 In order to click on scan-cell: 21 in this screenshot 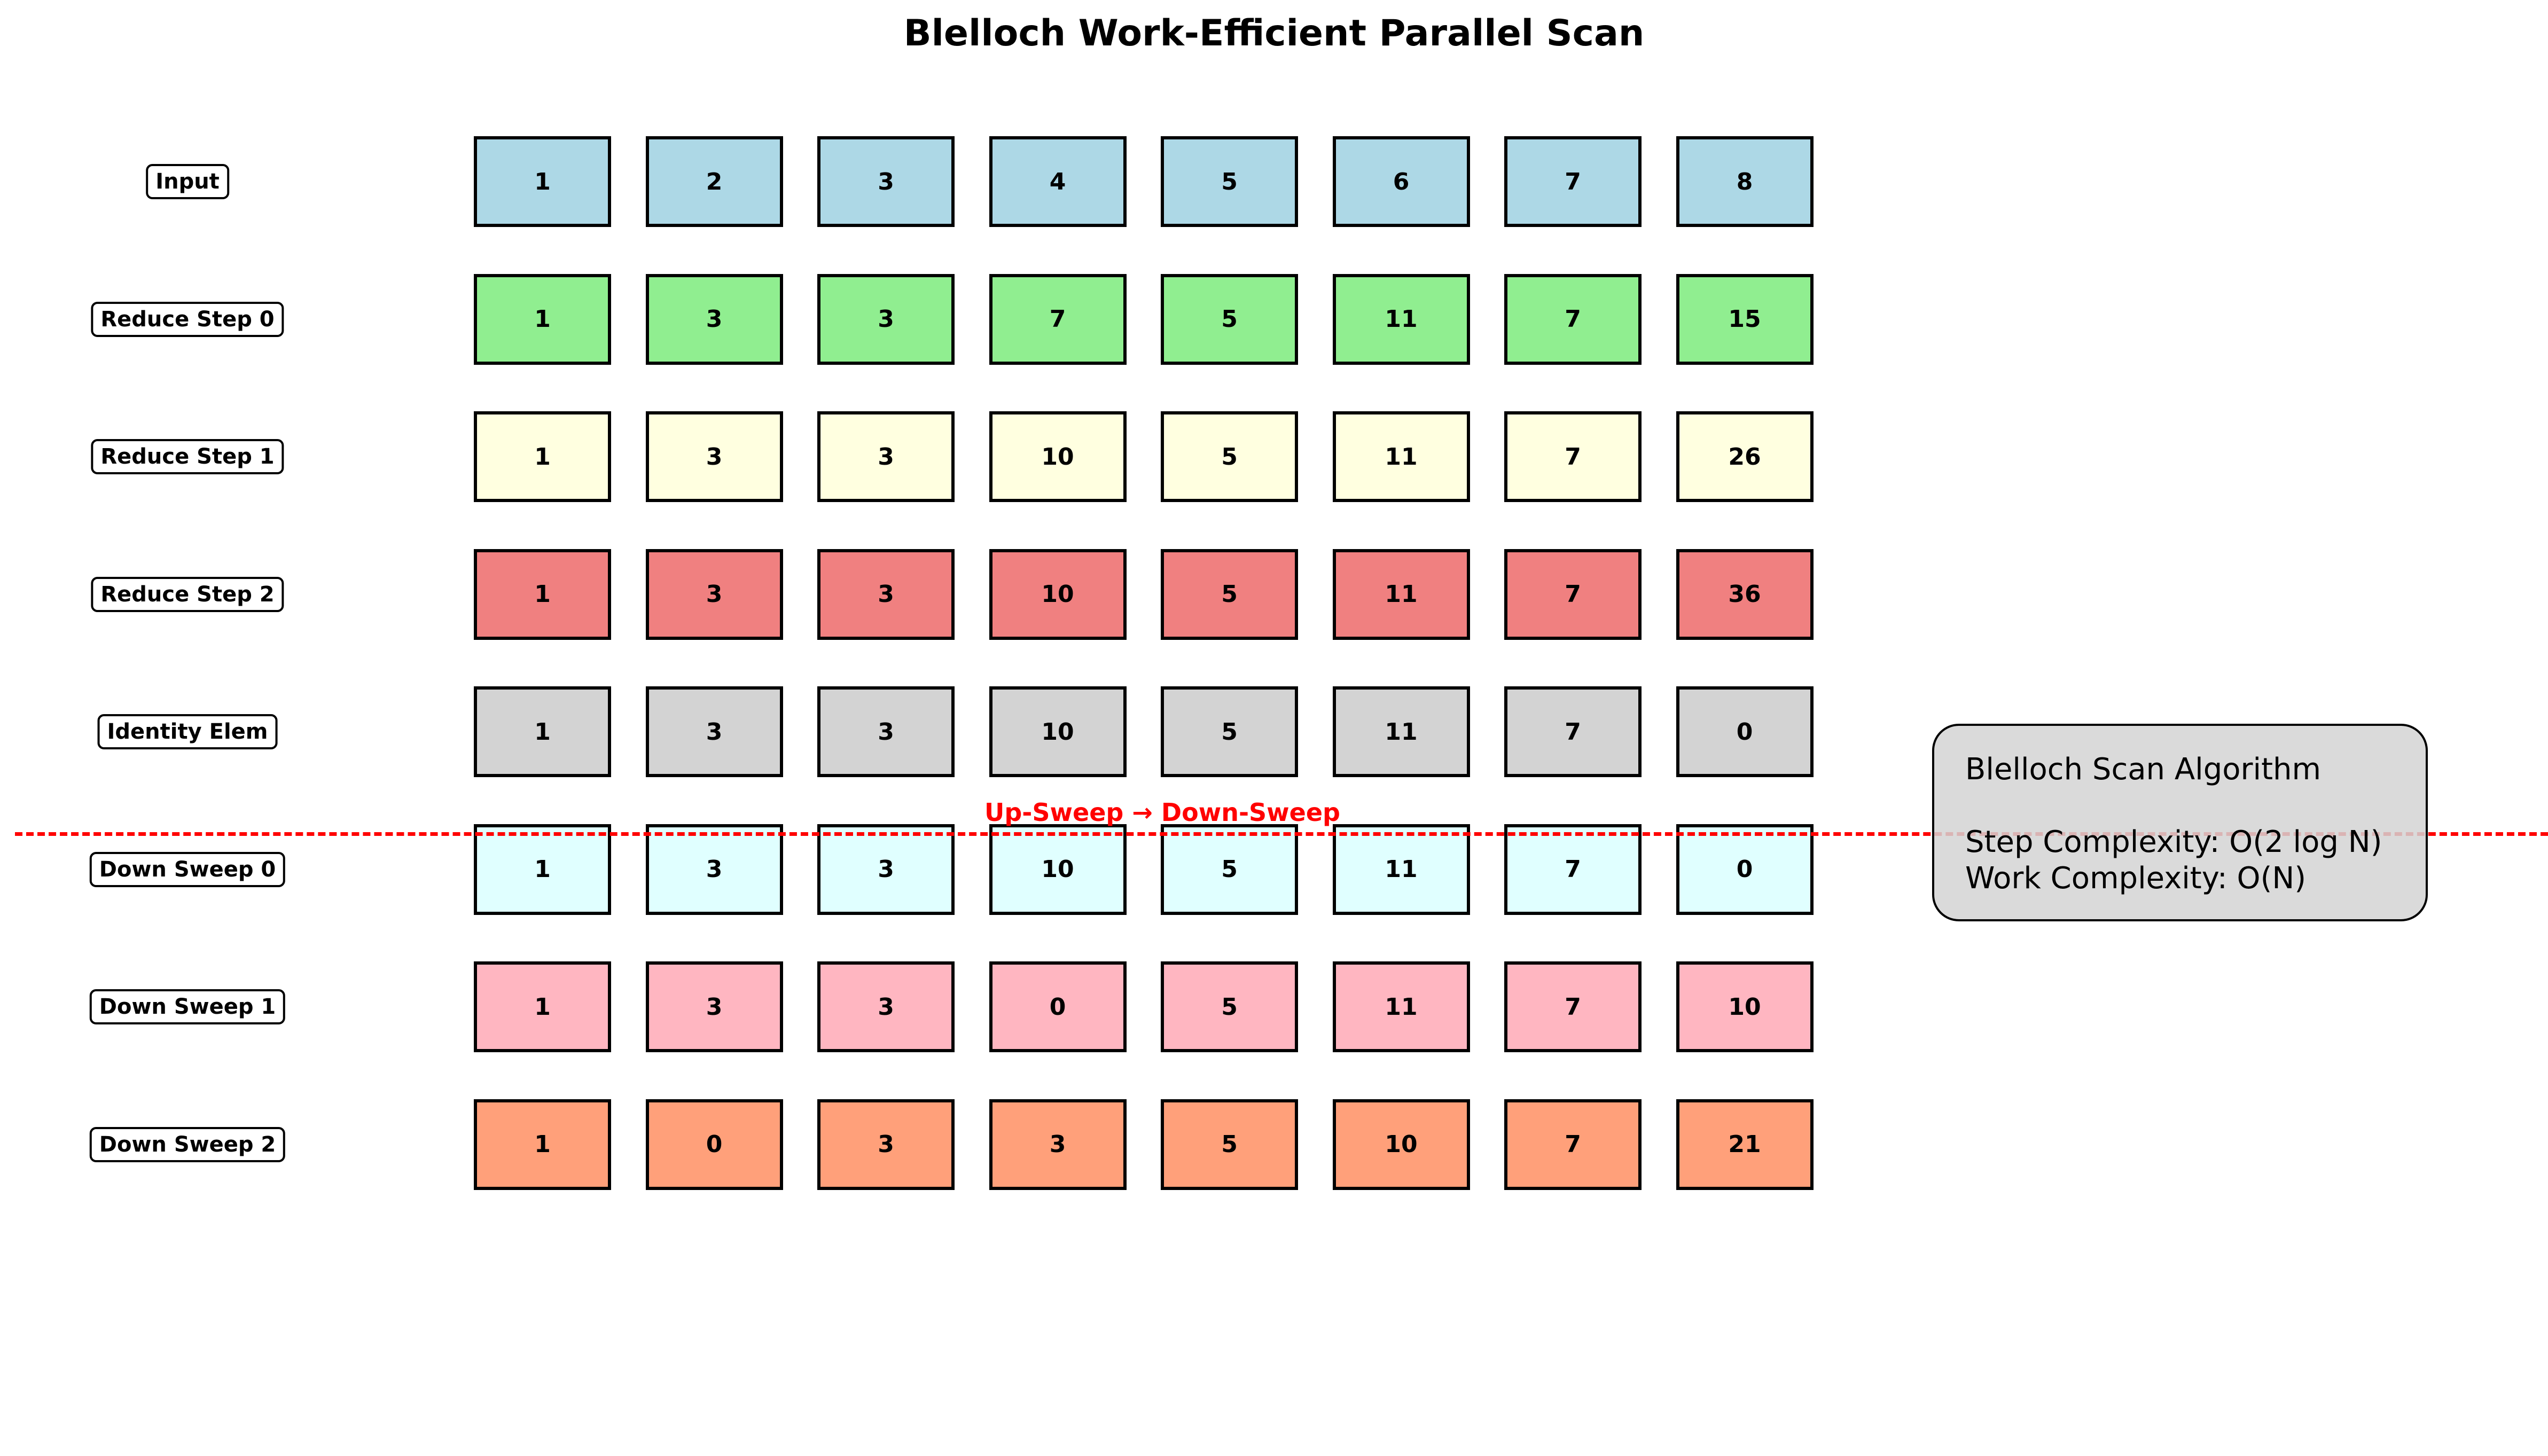, I will do `click(1745, 1144)`.